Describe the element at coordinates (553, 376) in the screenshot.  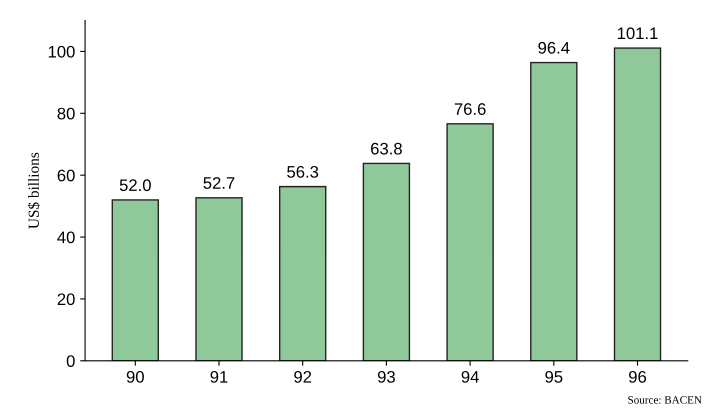
I see `x-tick-label: 95` at that location.